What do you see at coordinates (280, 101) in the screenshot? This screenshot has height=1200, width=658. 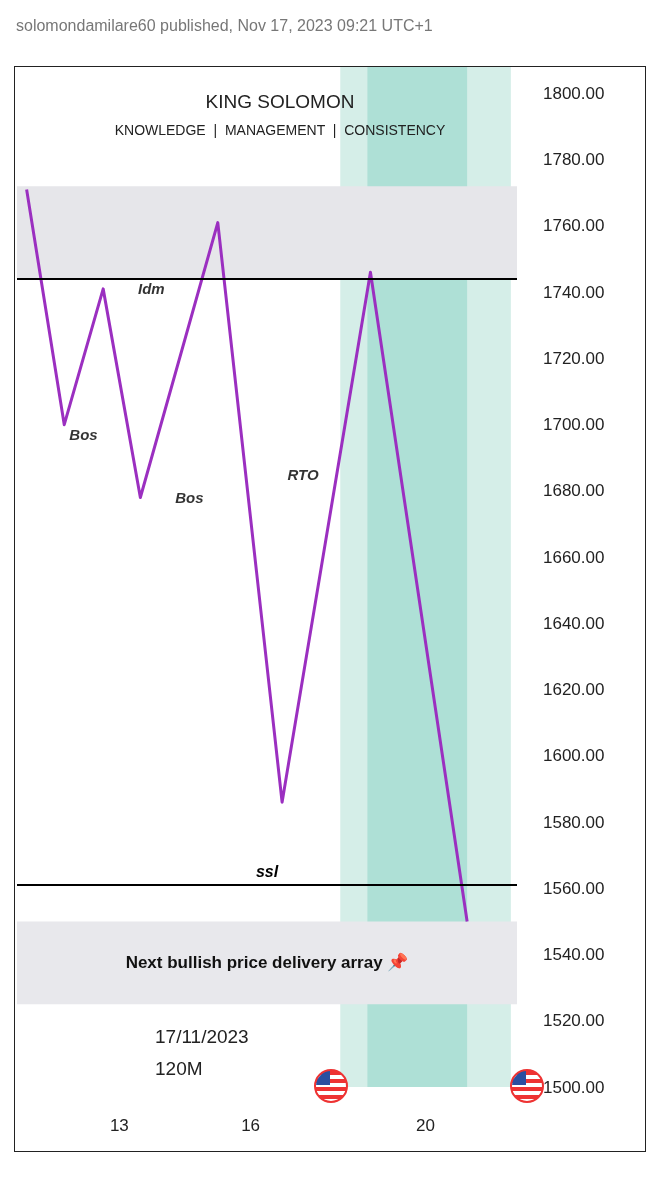 I see `text: KING SOLOMON` at bounding box center [280, 101].